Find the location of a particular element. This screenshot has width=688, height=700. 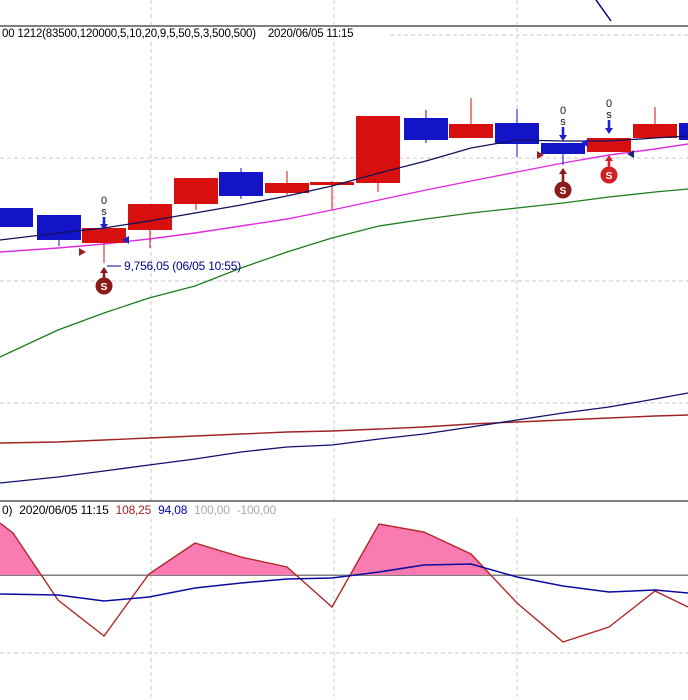

trend-darkred-line is located at coordinates (344, 429).